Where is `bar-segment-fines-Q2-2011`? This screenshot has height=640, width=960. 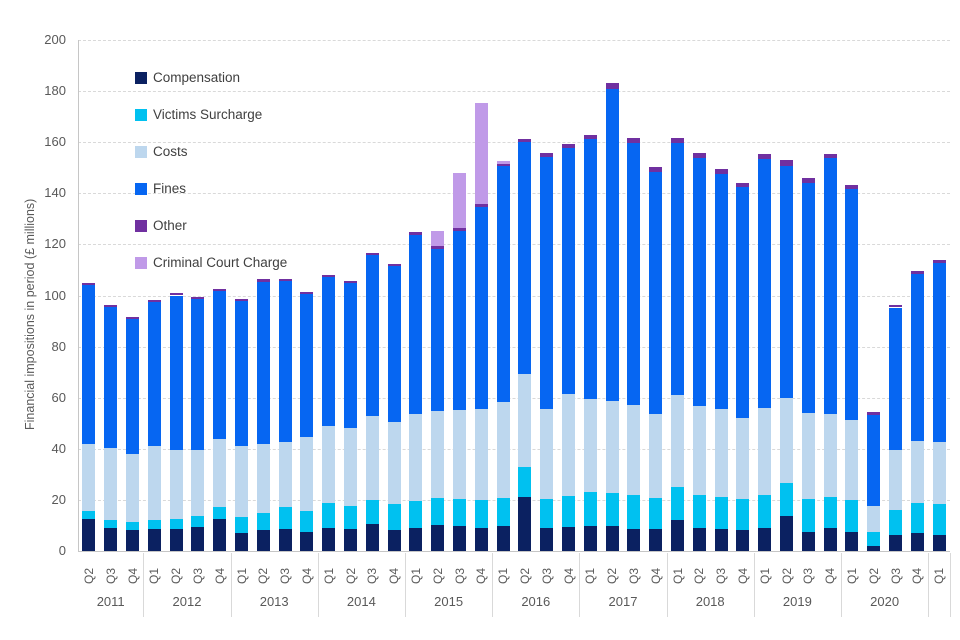
bar-segment-fines-Q2-2011 is located at coordinates (89, 364).